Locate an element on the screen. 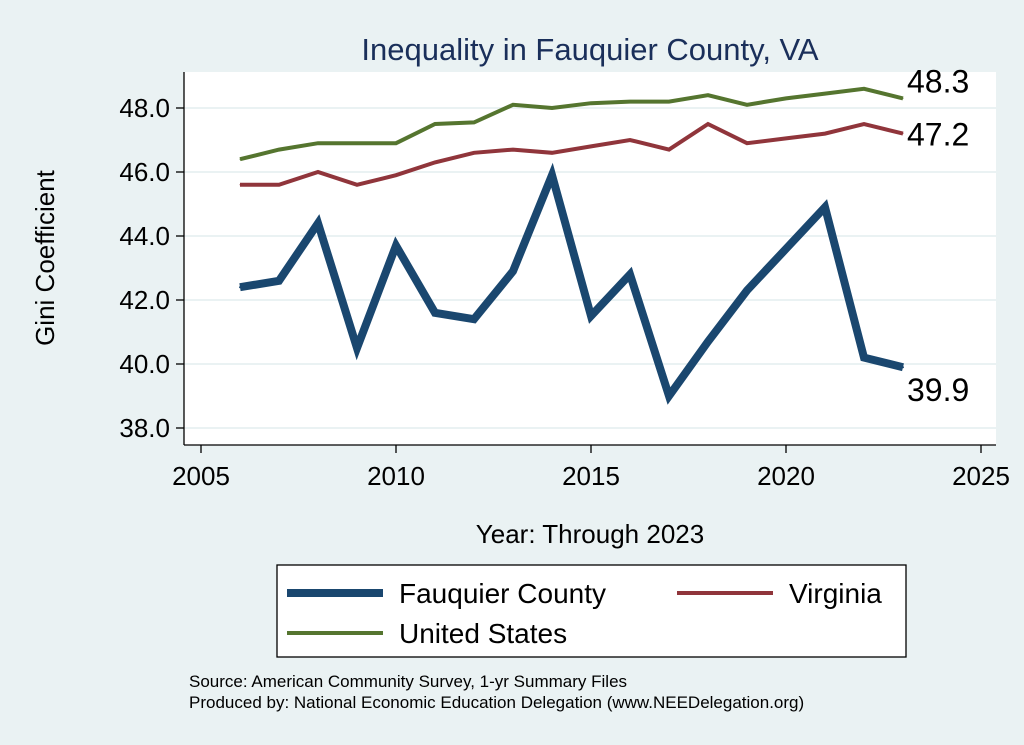 This screenshot has height=745, width=1024. y-tick-label-4: 46.0 is located at coordinates (144, 172).